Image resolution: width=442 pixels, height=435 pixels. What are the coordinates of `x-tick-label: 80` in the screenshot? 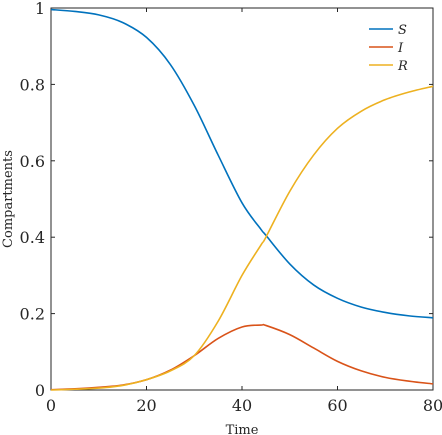 It's located at (432, 405).